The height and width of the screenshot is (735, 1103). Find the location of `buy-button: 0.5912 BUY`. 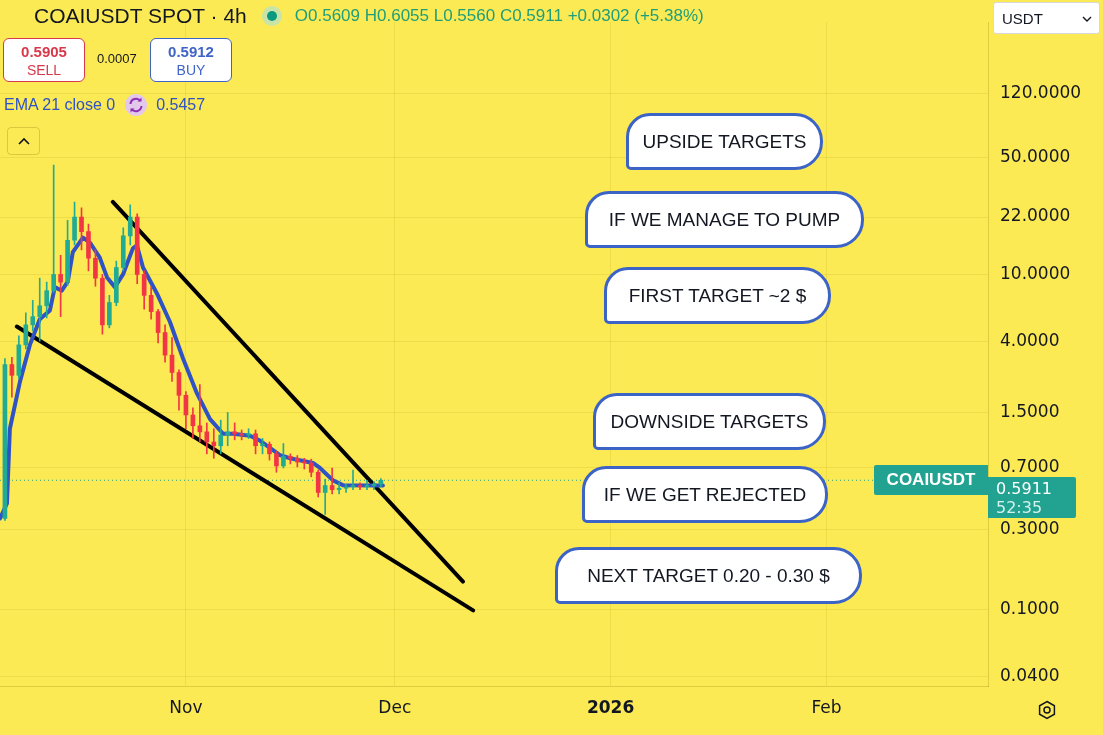

buy-button: 0.5912 BUY is located at coordinates (191, 60).